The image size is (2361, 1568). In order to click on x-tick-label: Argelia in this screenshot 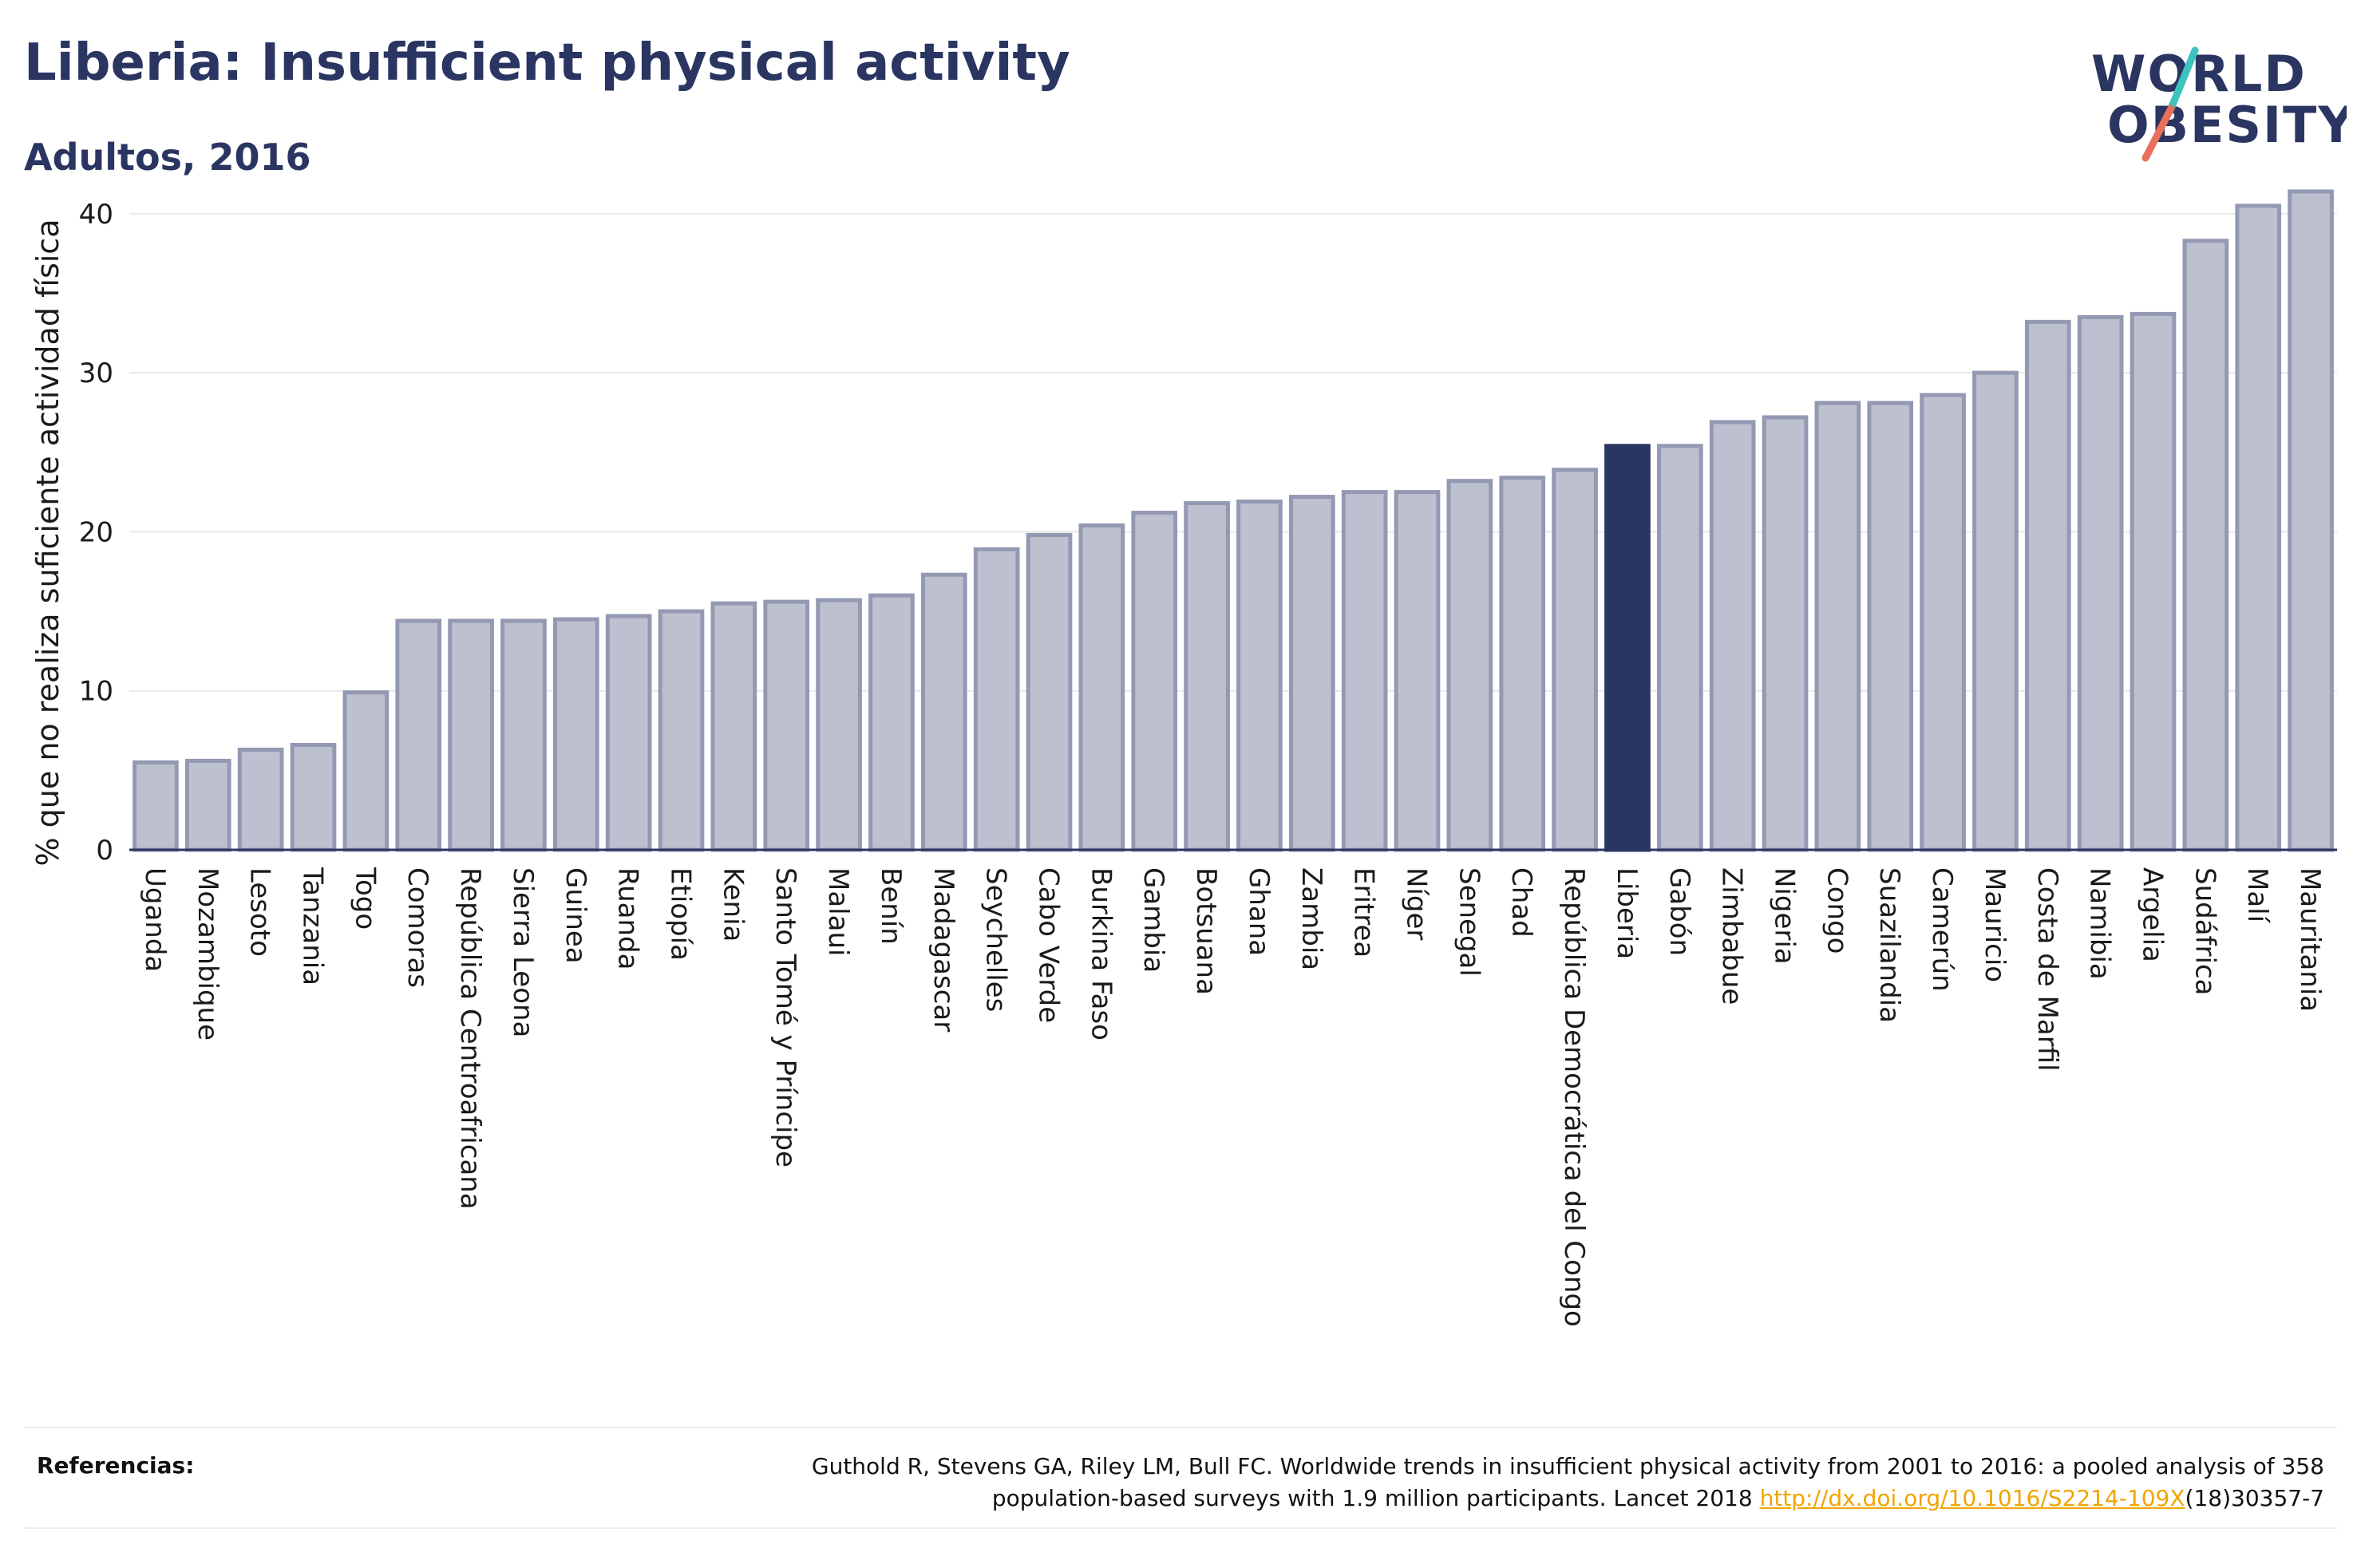, I will do `click(2153, 915)`.